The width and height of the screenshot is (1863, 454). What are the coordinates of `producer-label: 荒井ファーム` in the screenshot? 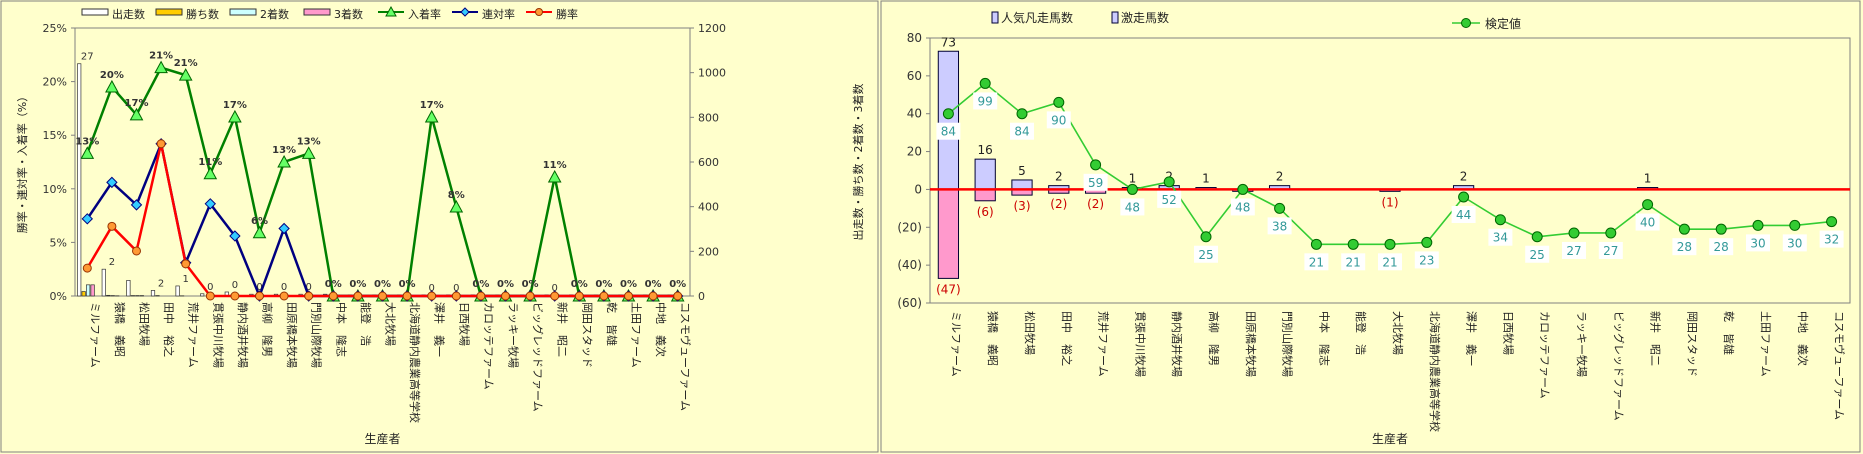 It's located at (194, 335).